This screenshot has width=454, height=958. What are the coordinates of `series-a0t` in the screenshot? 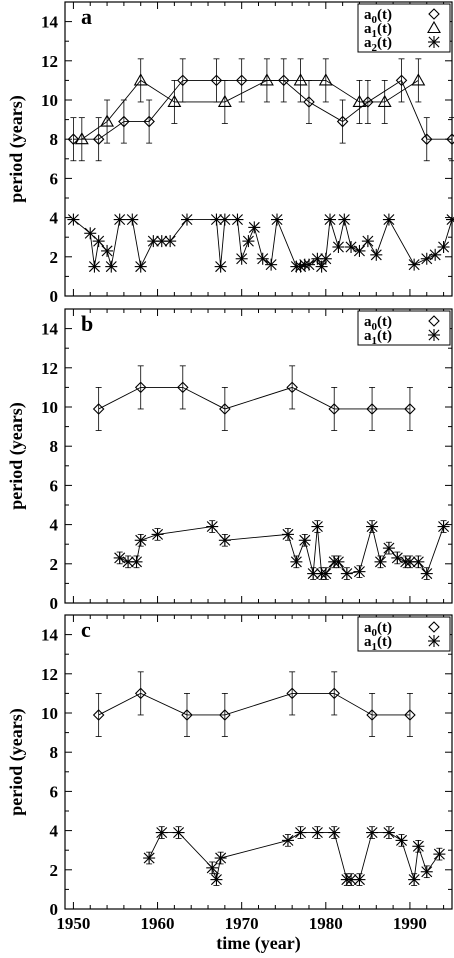 It's located at (260, 110).